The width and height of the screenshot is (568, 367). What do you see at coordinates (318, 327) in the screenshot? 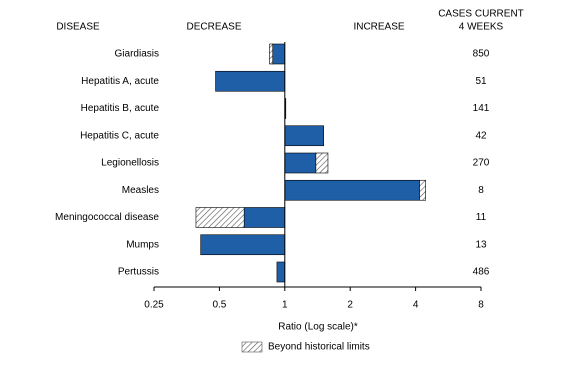
I see `x-axis-label: Ratio (Log scale)*` at bounding box center [318, 327].